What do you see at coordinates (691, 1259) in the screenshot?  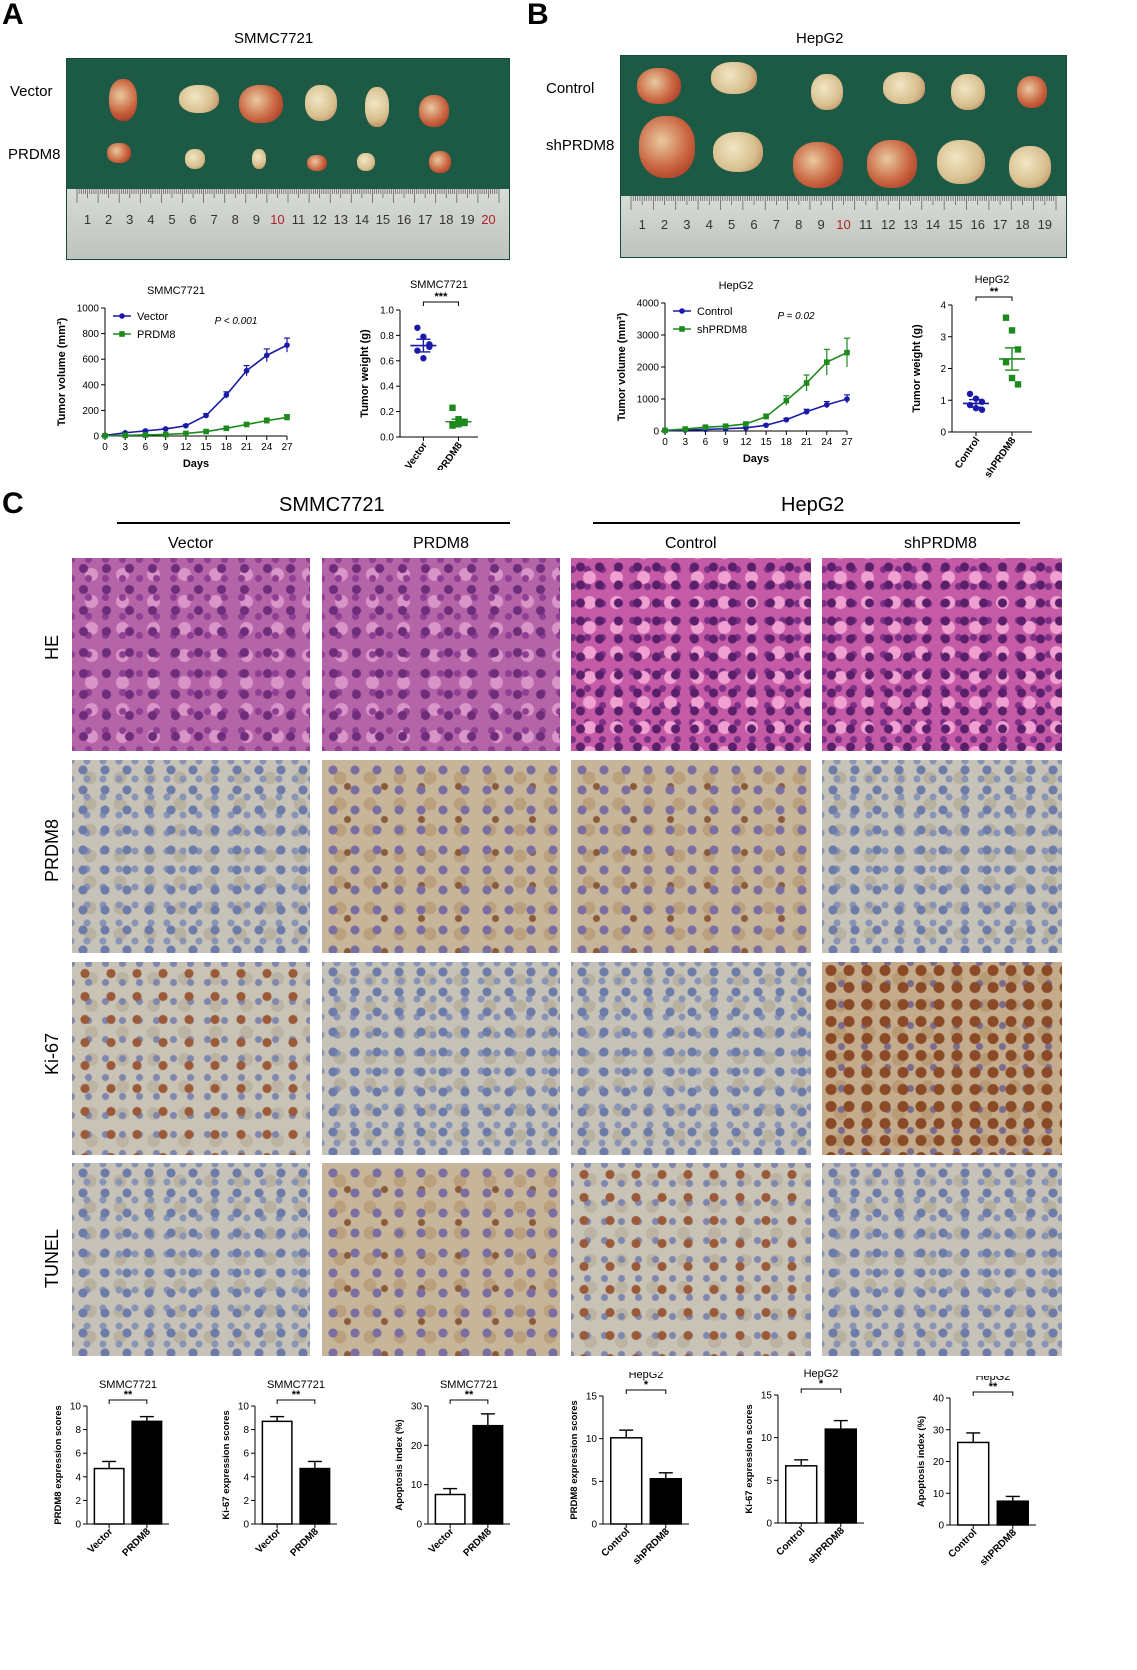 I see `histology-tunel-control` at bounding box center [691, 1259].